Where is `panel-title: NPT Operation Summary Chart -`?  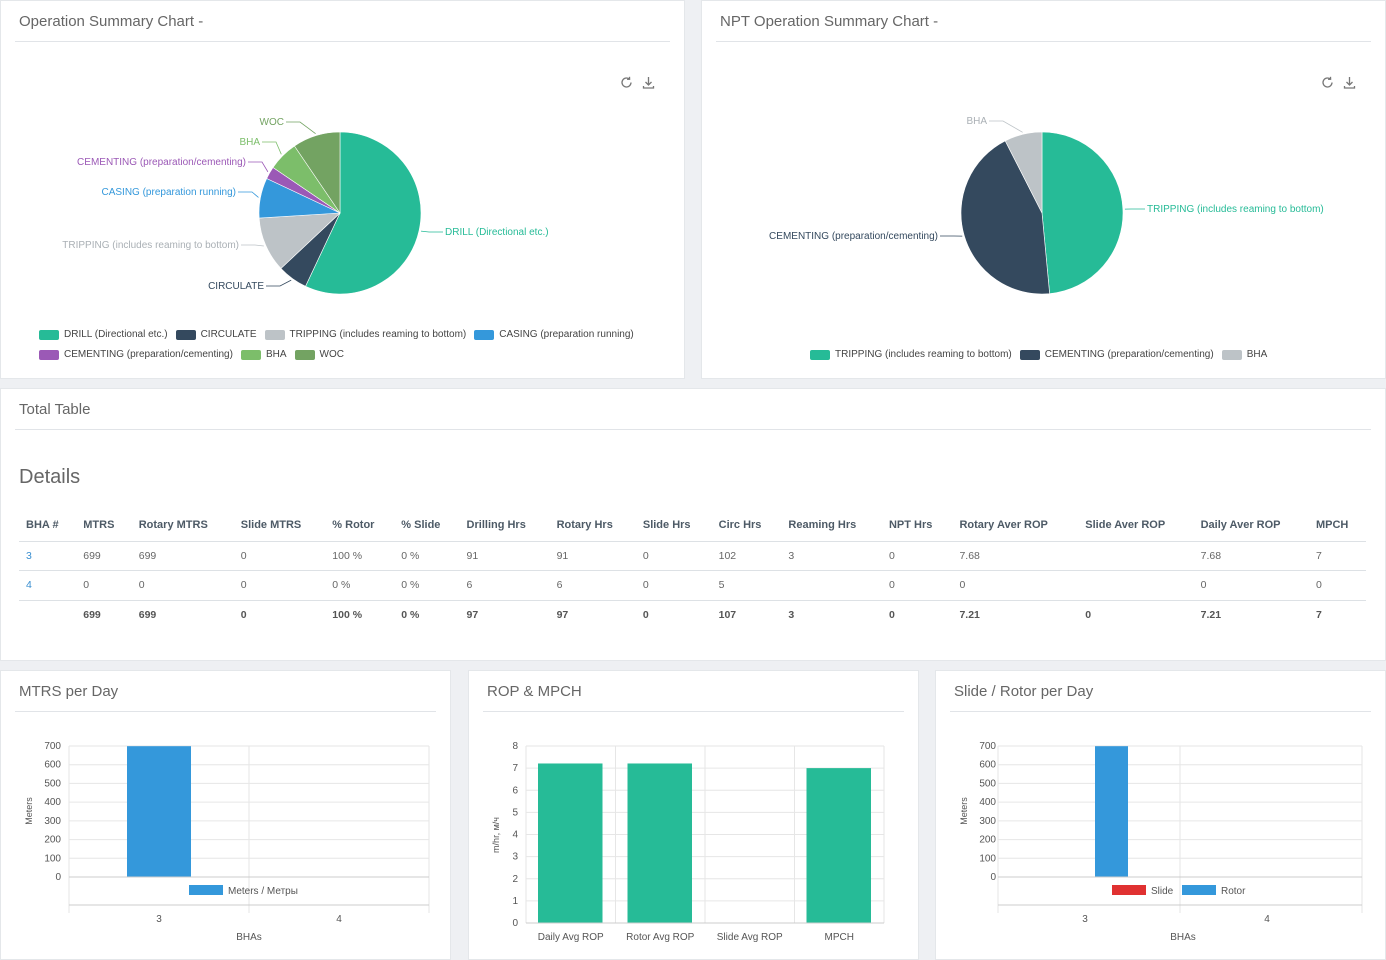 panel-title: NPT Operation Summary Chart - is located at coordinates (829, 21).